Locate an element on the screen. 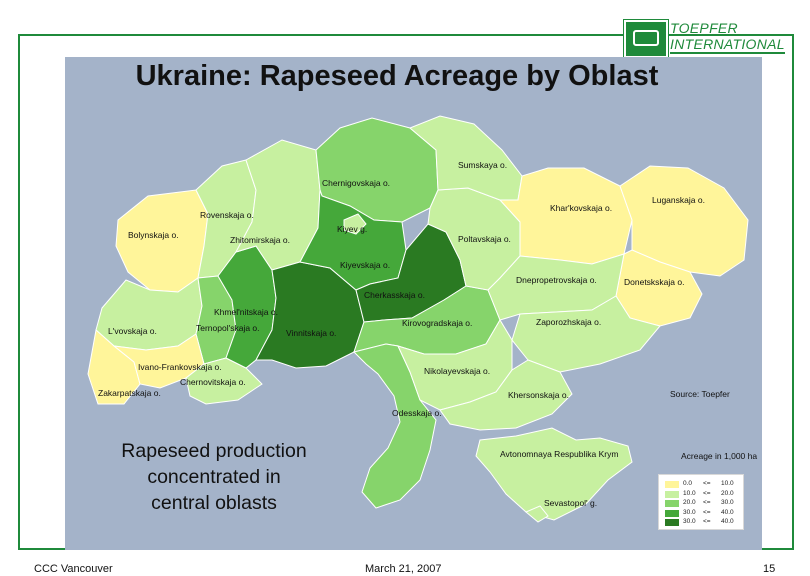 This screenshot has height=576, width=810. oblast-label: Vinnitskaja o. is located at coordinates (311, 333).